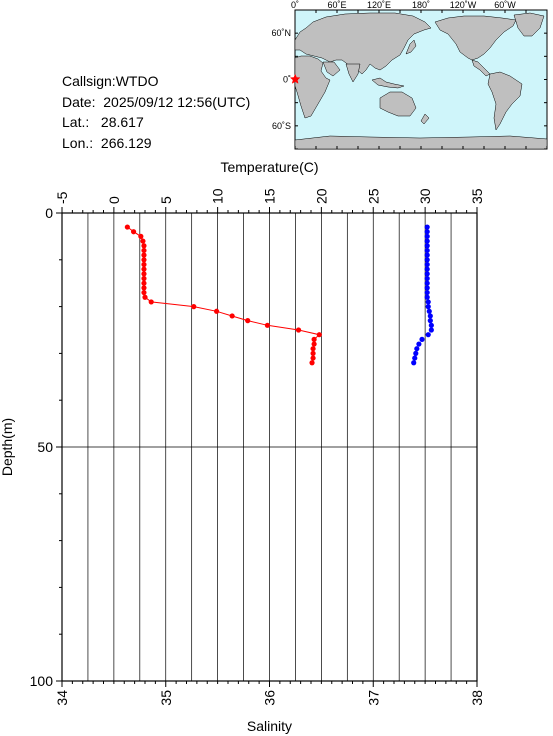 This screenshot has width=553, height=736. What do you see at coordinates (477, 196) in the screenshot?
I see `temperature-tick-label: 35` at bounding box center [477, 196].